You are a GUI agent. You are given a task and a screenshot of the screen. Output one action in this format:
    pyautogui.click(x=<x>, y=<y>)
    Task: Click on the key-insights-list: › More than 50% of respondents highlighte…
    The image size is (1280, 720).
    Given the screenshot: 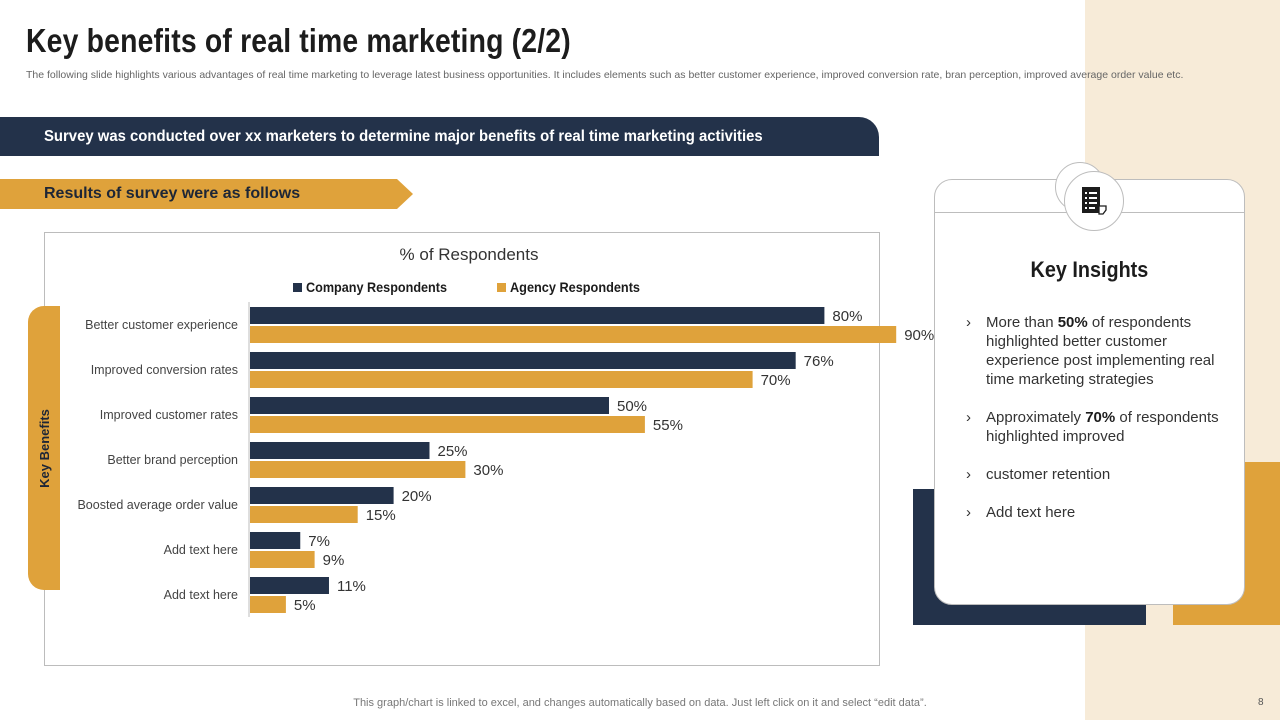 What is the action you would take?
    pyautogui.click(x=1096, y=427)
    